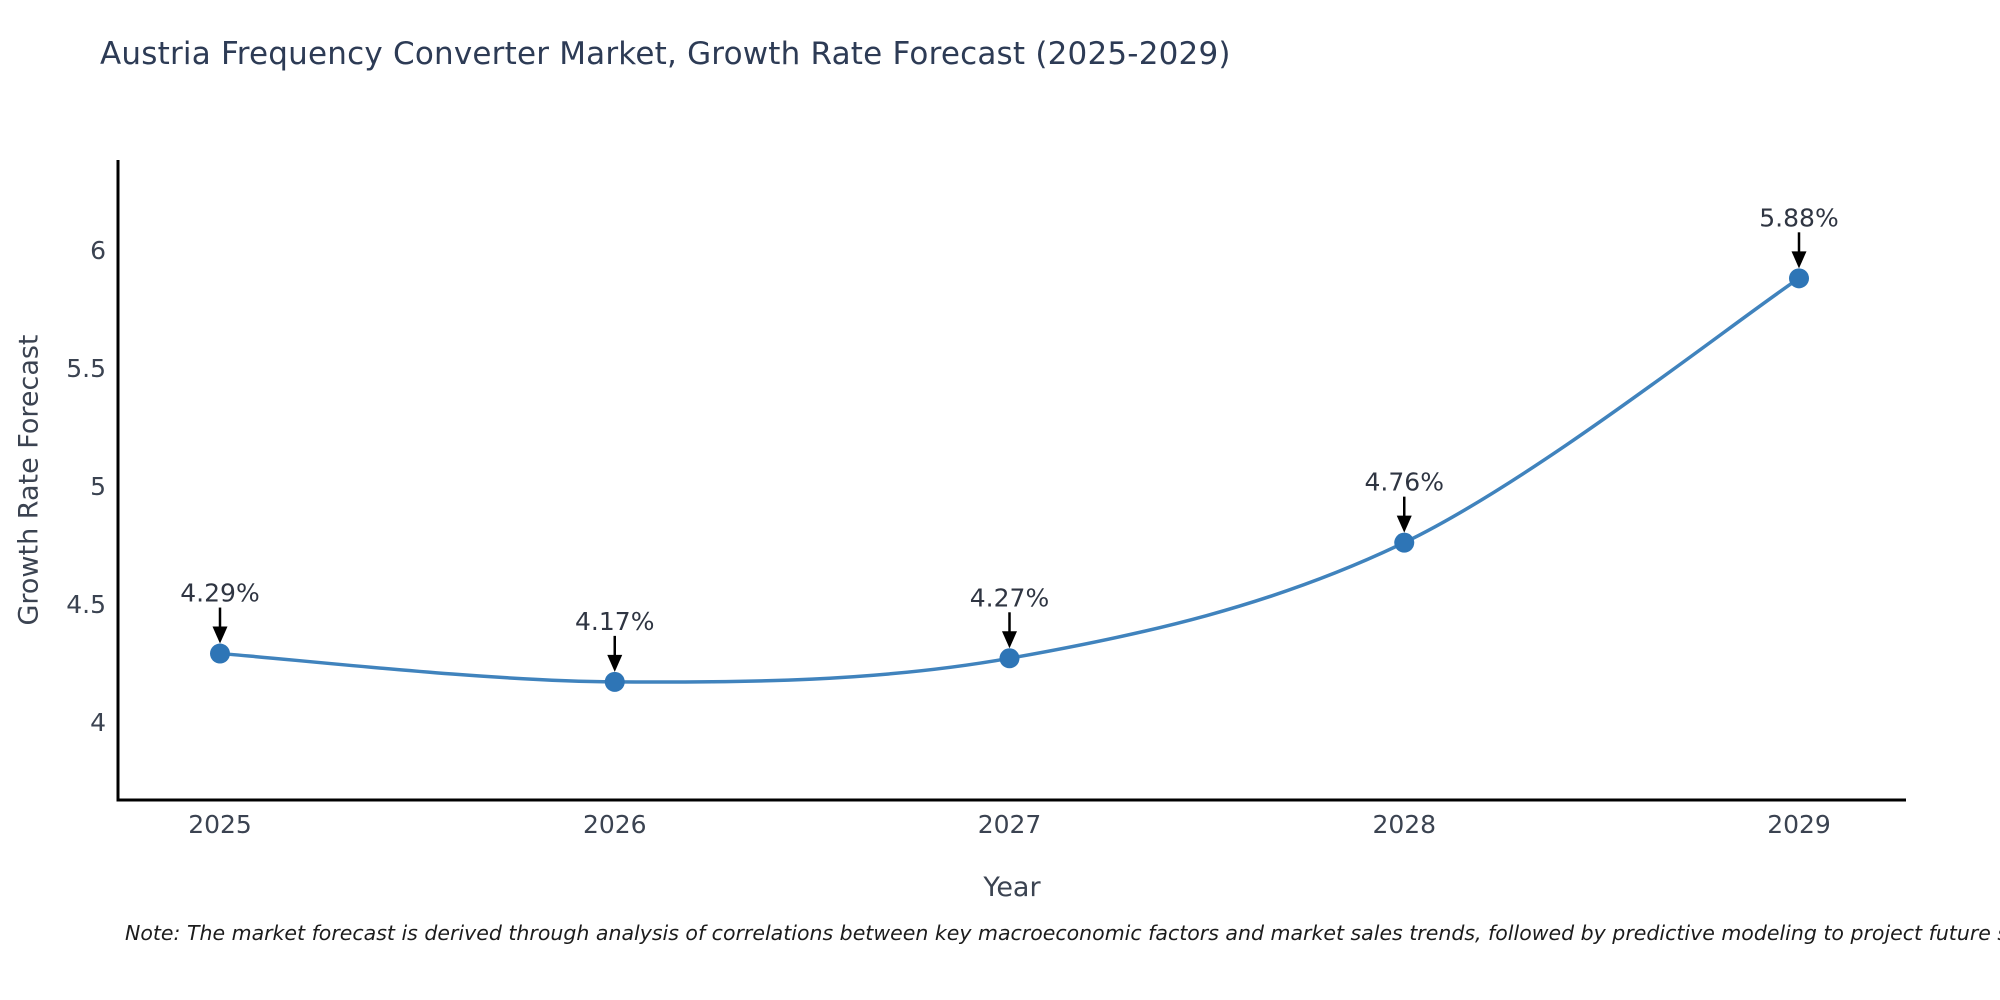 Image resolution: width=2000 pixels, height=1000 pixels. What do you see at coordinates (1404, 824) in the screenshot?
I see `x-tick-label: 2028` at bounding box center [1404, 824].